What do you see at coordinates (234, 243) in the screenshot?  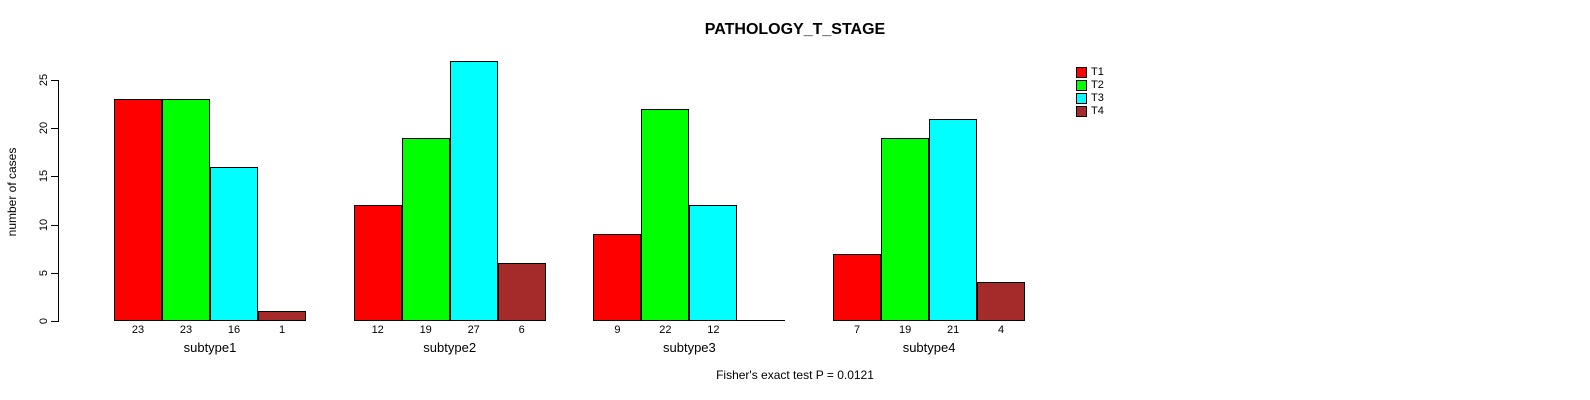 I see `bar-T3-subtype1` at bounding box center [234, 243].